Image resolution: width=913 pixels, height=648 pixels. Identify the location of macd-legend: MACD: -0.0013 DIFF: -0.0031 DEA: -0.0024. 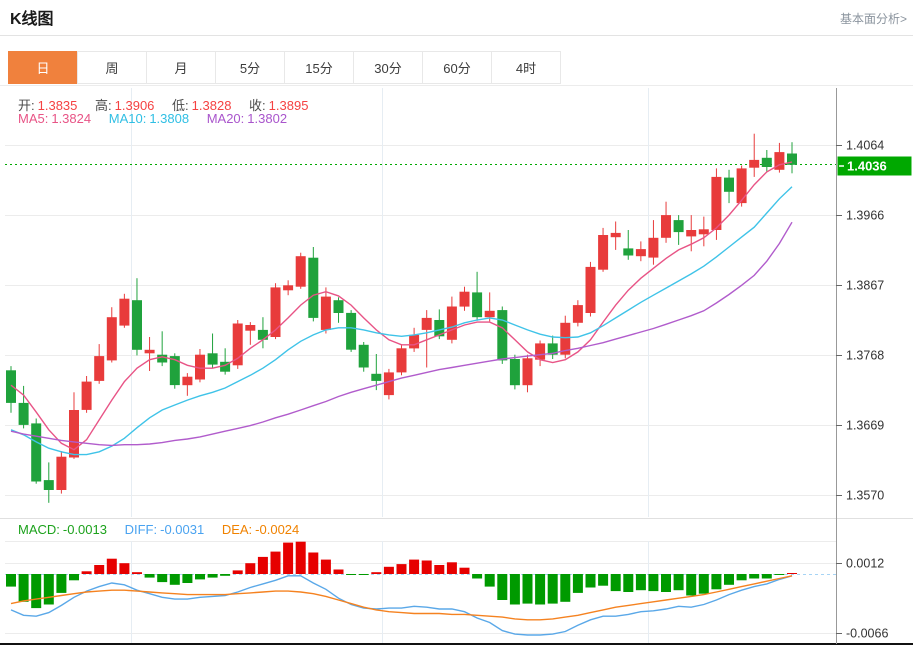
(160, 529).